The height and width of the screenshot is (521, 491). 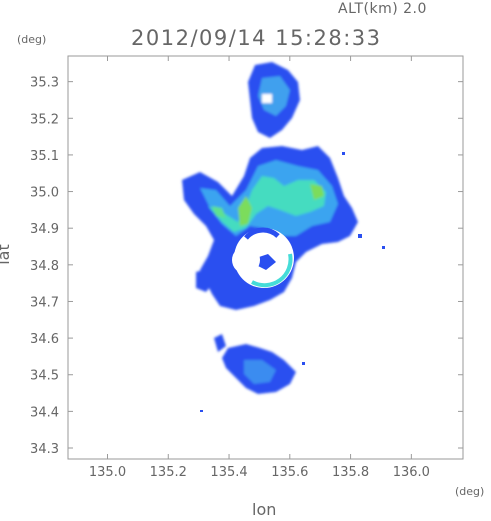 I want to click on echo-south-stub, so click(x=220, y=343).